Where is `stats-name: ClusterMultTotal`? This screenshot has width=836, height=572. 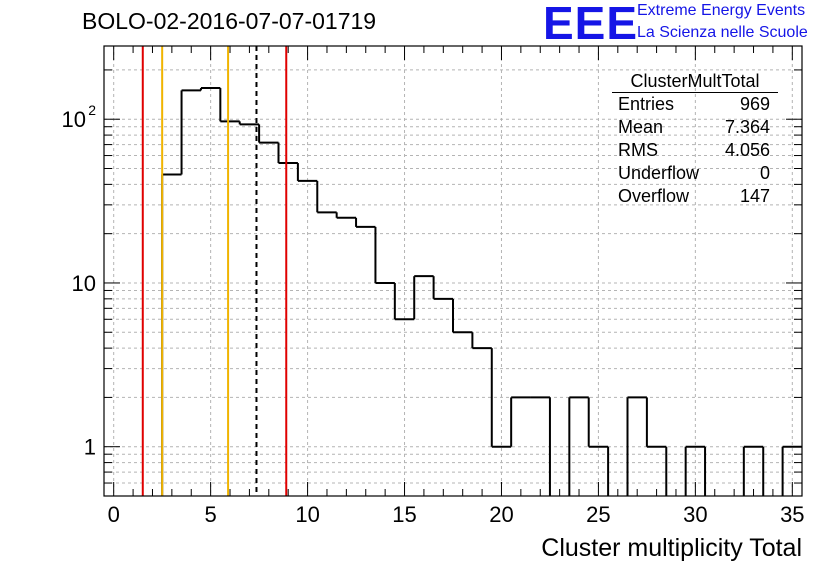
stats-name: ClusterMultTotal is located at coordinates (695, 81).